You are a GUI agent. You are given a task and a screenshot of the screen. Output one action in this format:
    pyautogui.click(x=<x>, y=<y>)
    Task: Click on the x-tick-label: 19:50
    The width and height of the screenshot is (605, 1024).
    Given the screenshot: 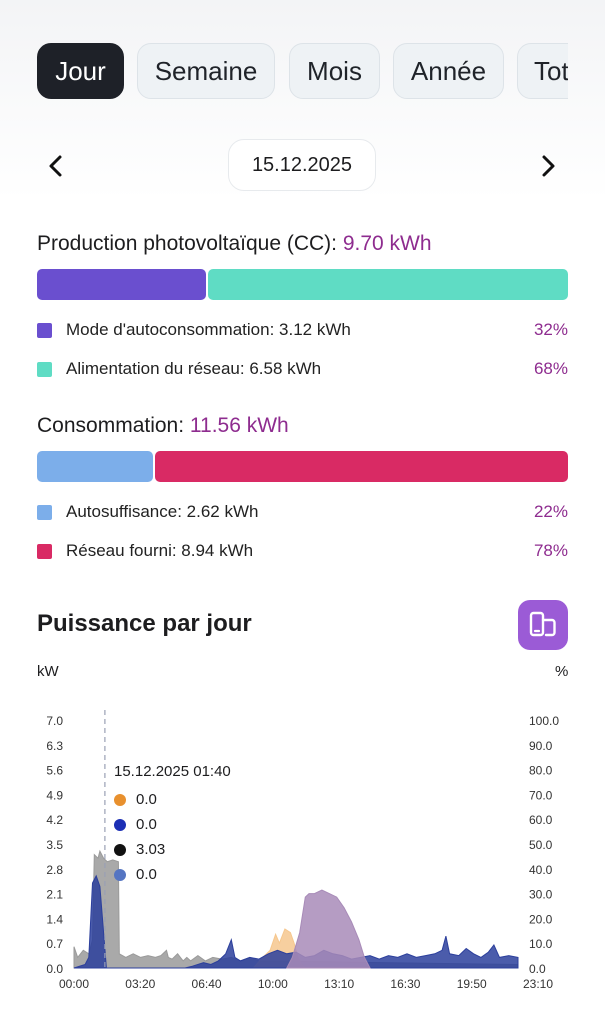 What is the action you would take?
    pyautogui.click(x=472, y=984)
    